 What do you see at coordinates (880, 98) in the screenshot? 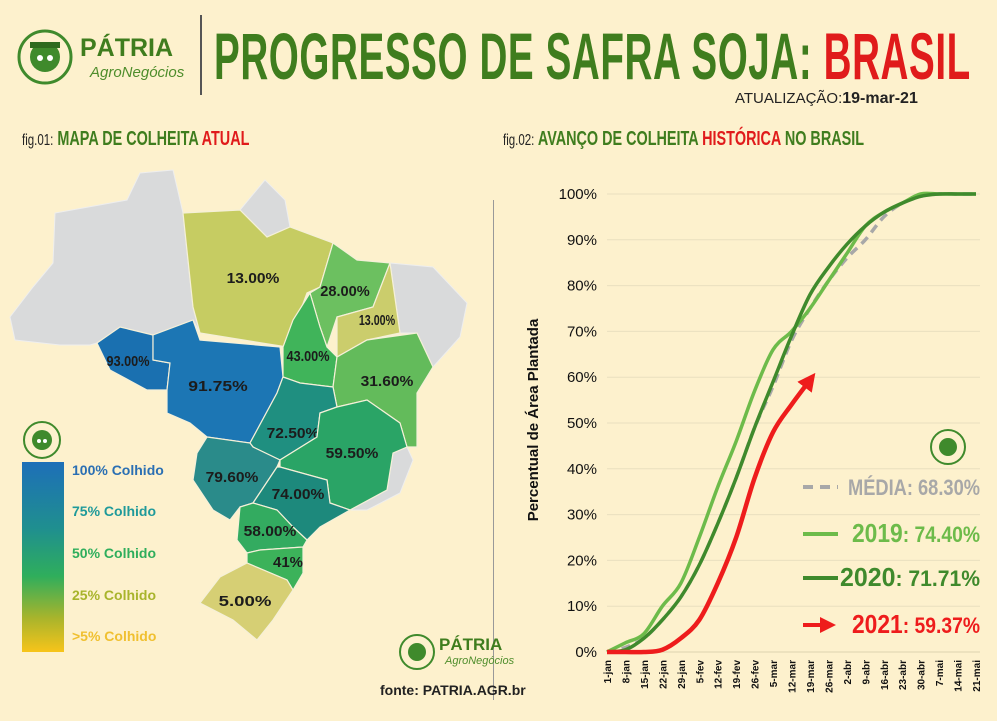
I see `update-date: 19-mar-21` at bounding box center [880, 98].